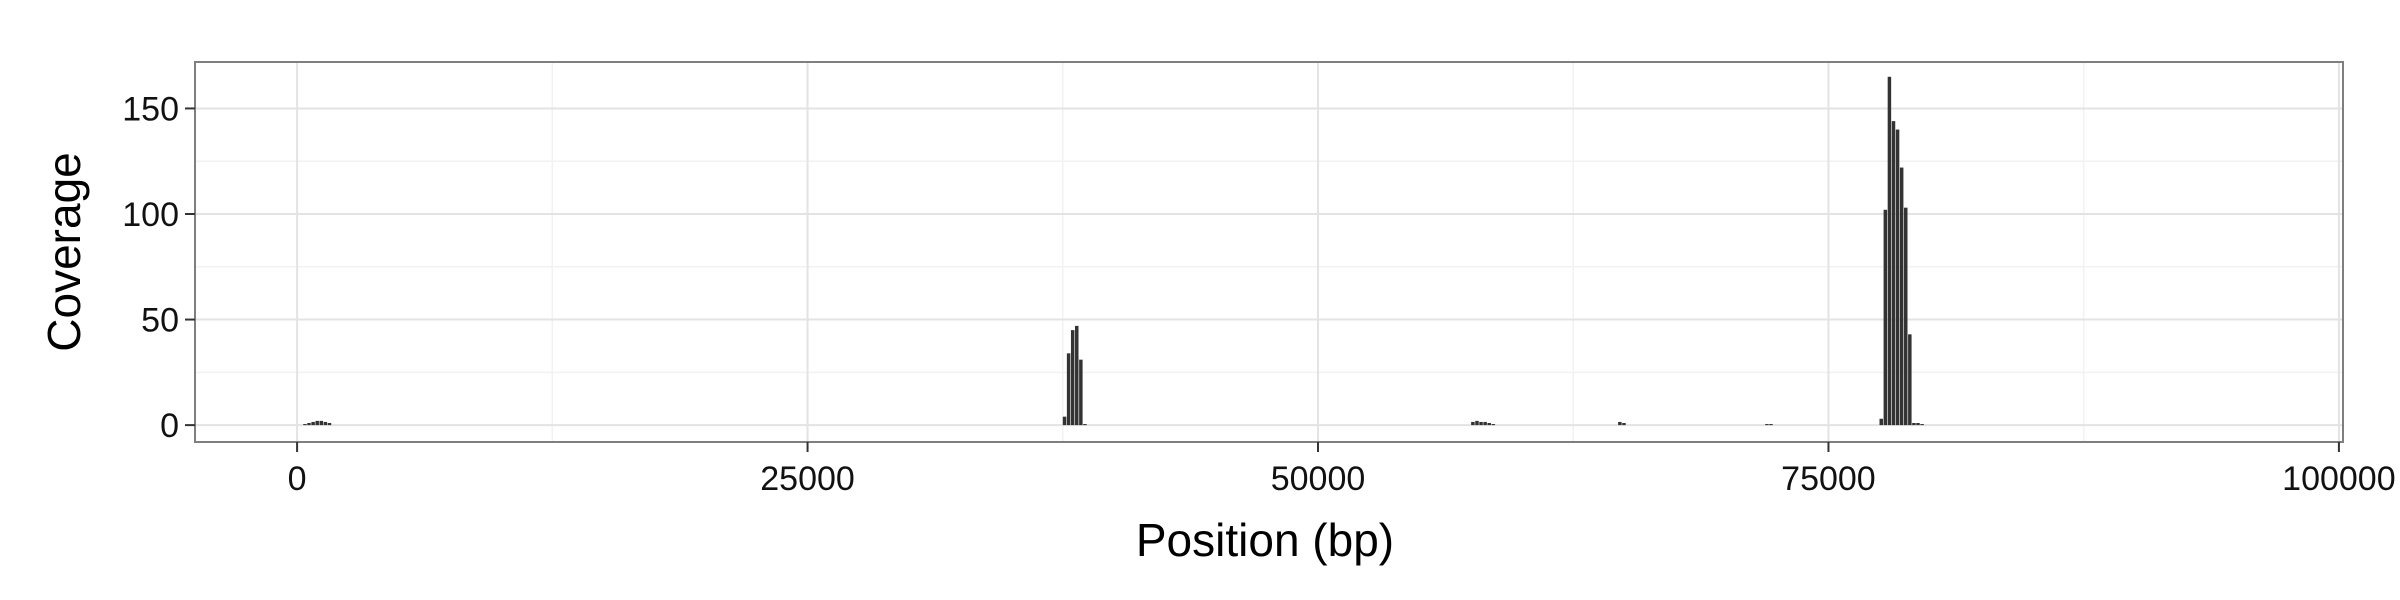 The width and height of the screenshot is (2400, 600). What do you see at coordinates (1318, 479) in the screenshot?
I see `x-tick-label: 50000` at bounding box center [1318, 479].